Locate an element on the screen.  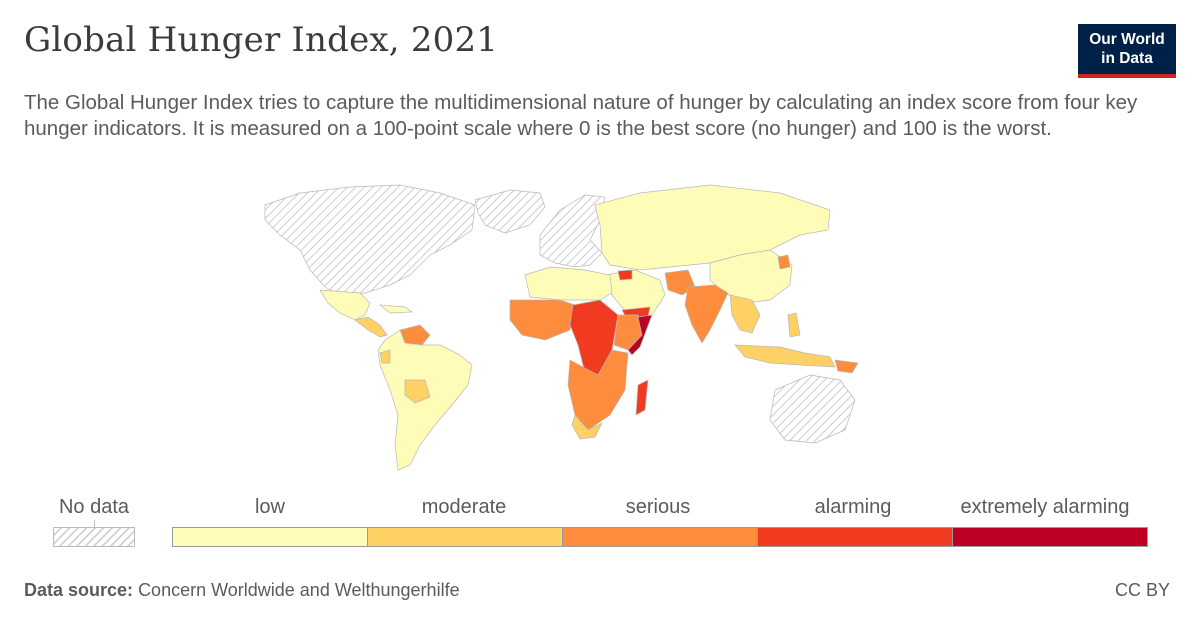
country-india is located at coordinates (706, 314).